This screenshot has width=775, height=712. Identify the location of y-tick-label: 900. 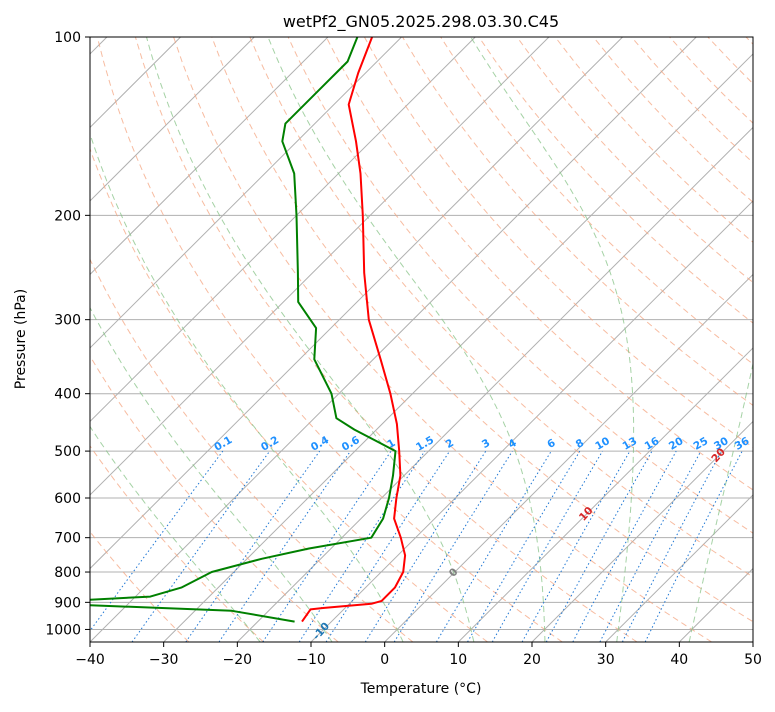
(67, 603).